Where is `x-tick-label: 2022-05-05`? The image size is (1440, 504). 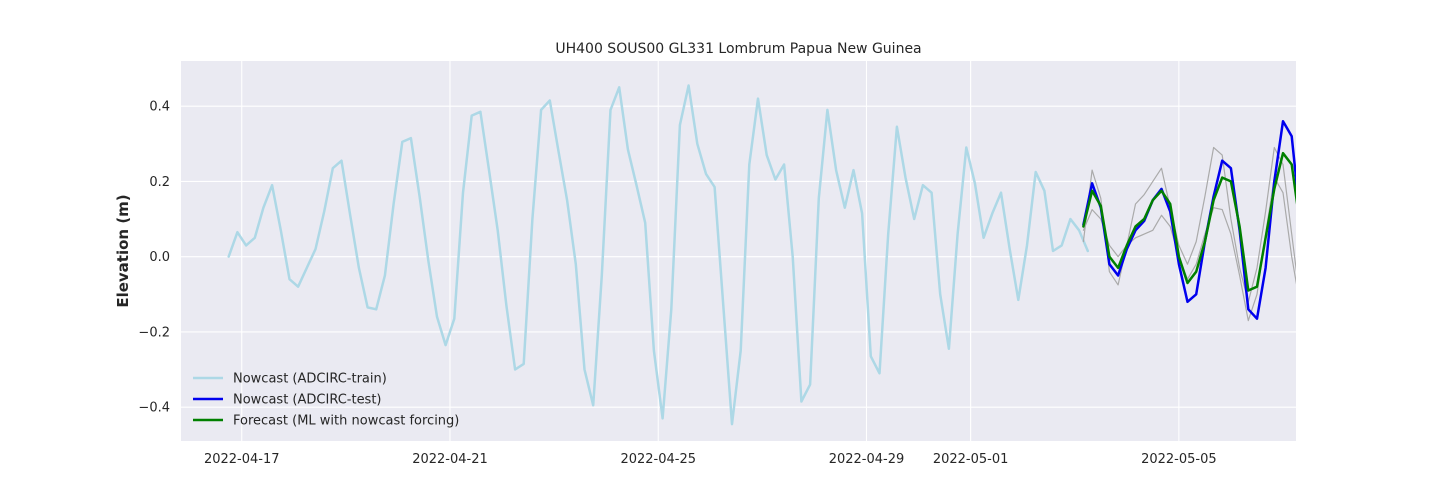 x-tick-label: 2022-05-05 is located at coordinates (1179, 459).